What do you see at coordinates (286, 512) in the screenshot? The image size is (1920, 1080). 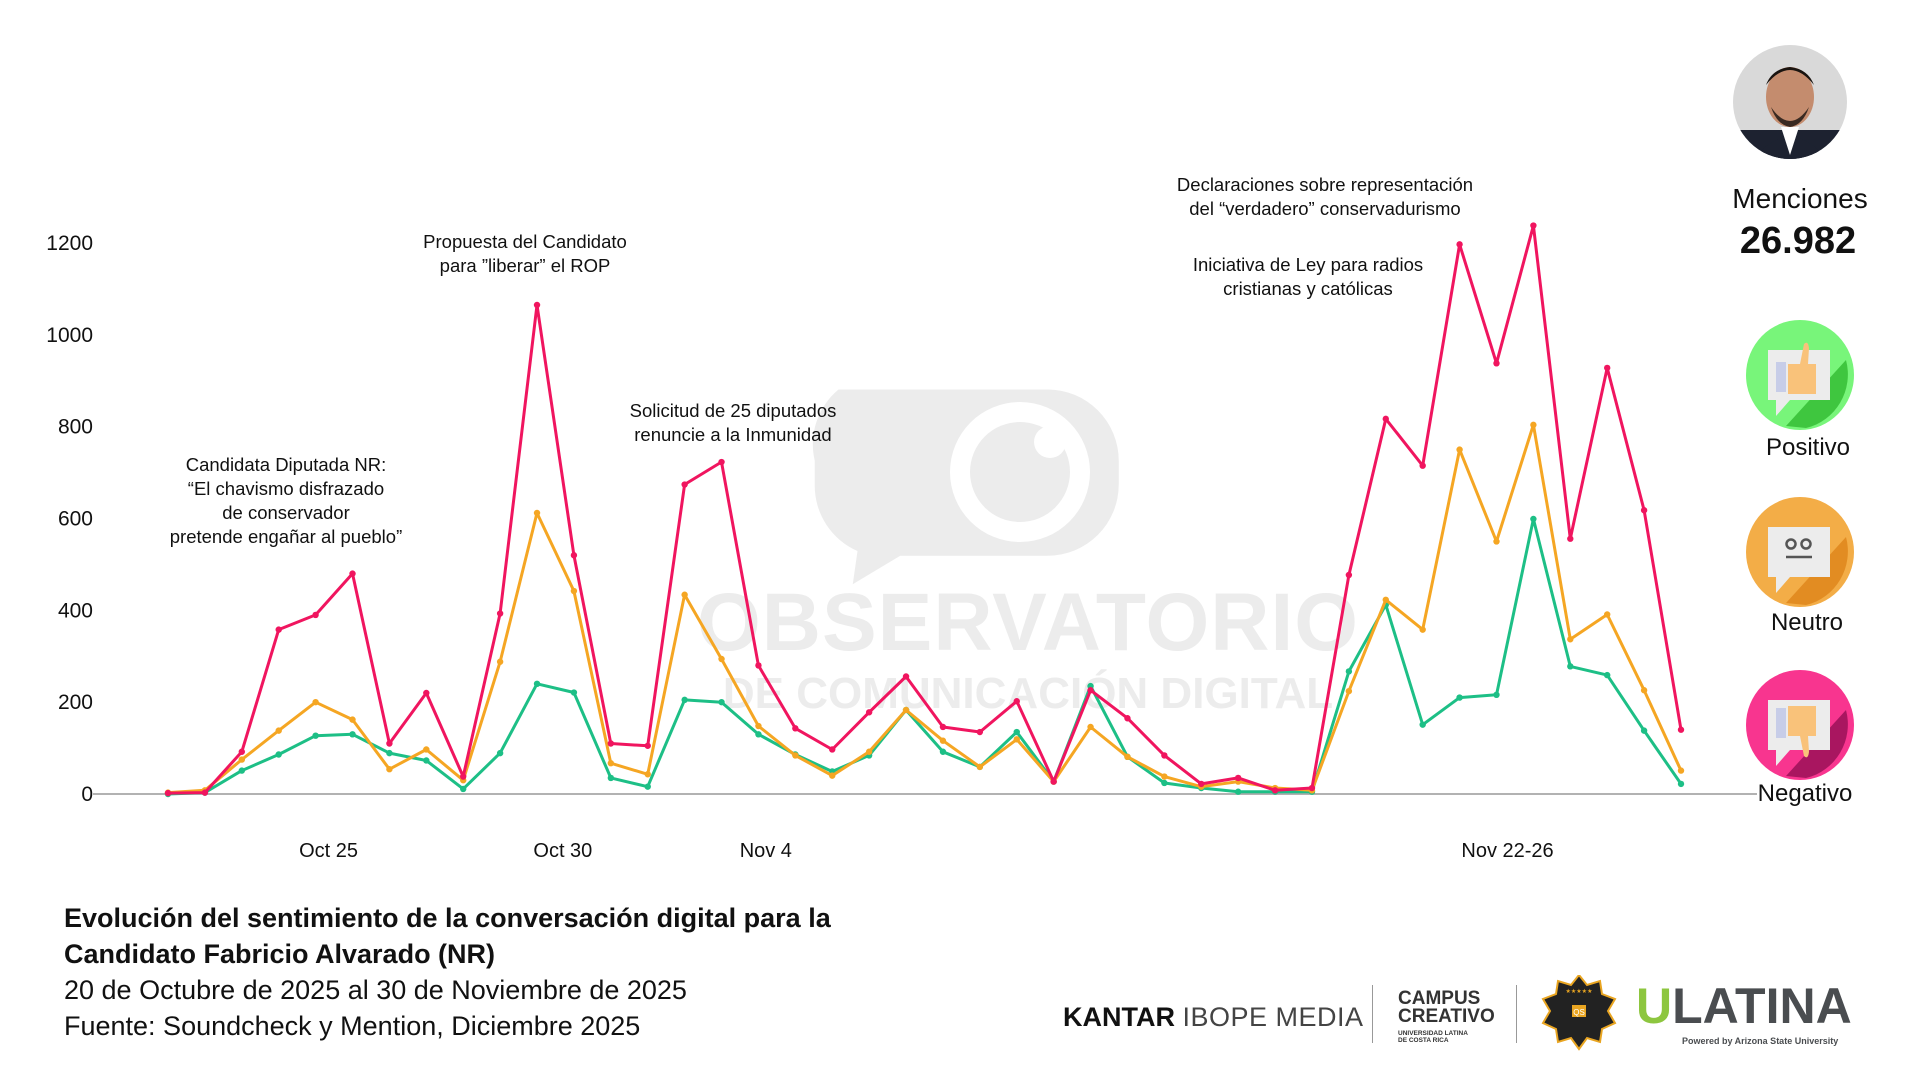 I see `annotation-line: de conservador` at bounding box center [286, 512].